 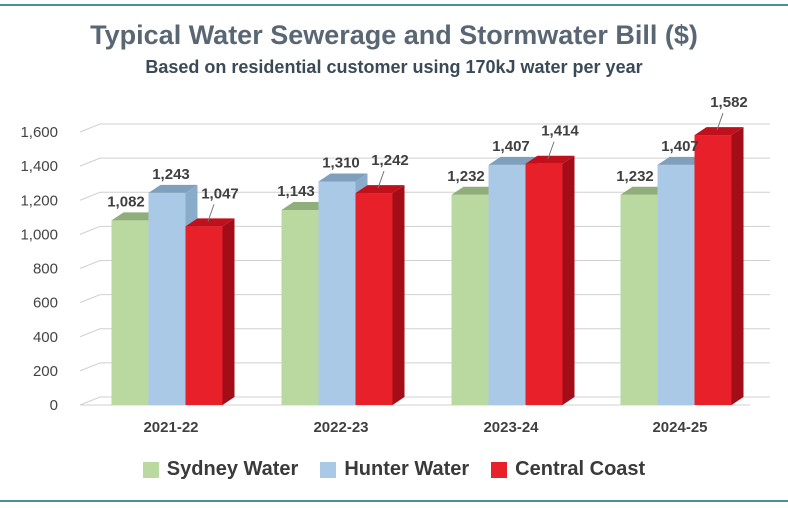 What do you see at coordinates (39, 166) in the screenshot?
I see `y-tick-label: 1,400` at bounding box center [39, 166].